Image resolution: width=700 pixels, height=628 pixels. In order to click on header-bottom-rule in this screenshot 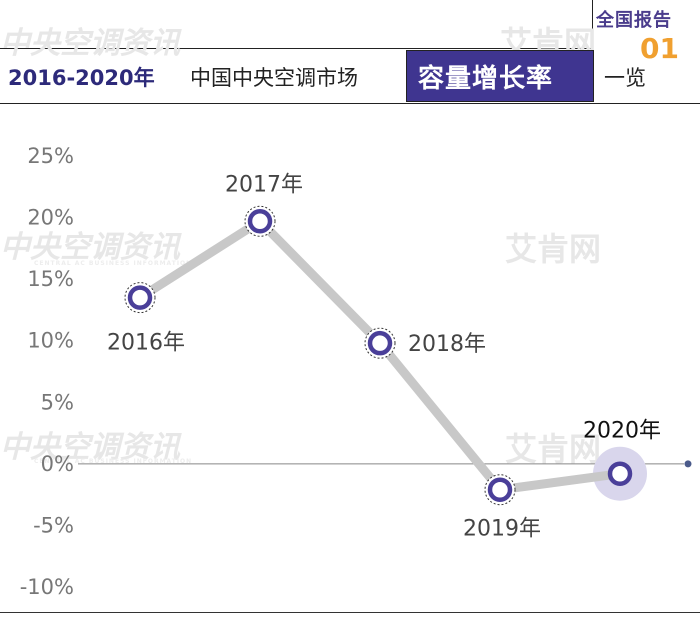, I will do `click(350, 103)`.